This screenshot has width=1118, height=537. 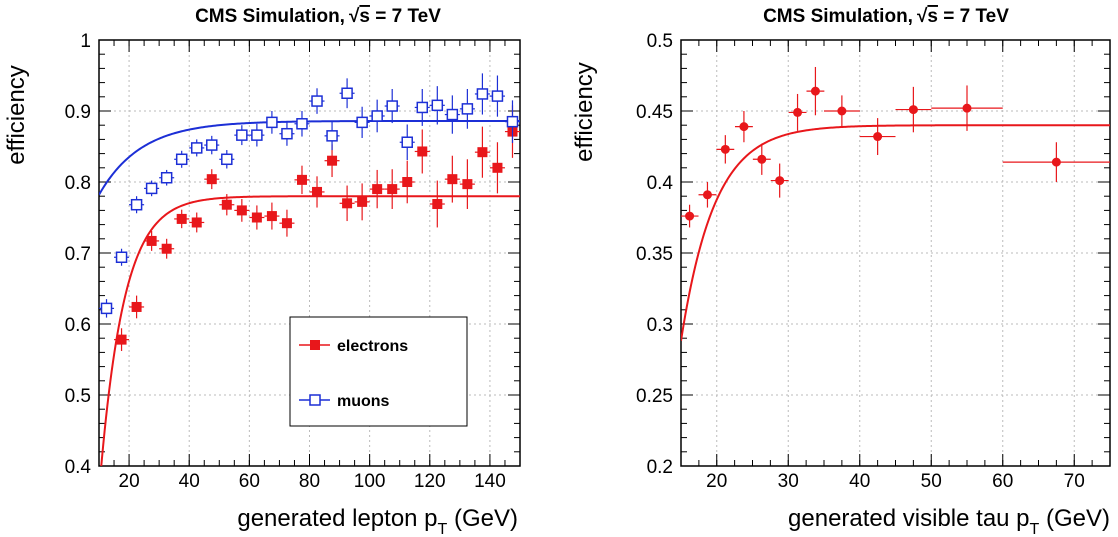 What do you see at coordinates (788, 481) in the screenshot?
I see `x-tick-label: 30` at bounding box center [788, 481].